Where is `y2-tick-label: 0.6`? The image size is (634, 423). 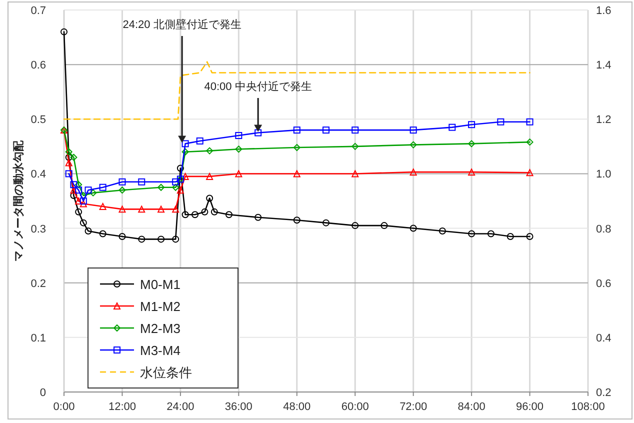 y2-tick-label: 0.6 is located at coordinates (604, 284).